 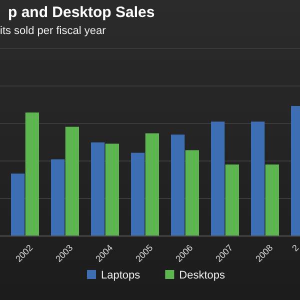 What do you see at coordinates (53, 31) in the screenshot?
I see `chart-subtitle: its sold per fiscal year` at bounding box center [53, 31].